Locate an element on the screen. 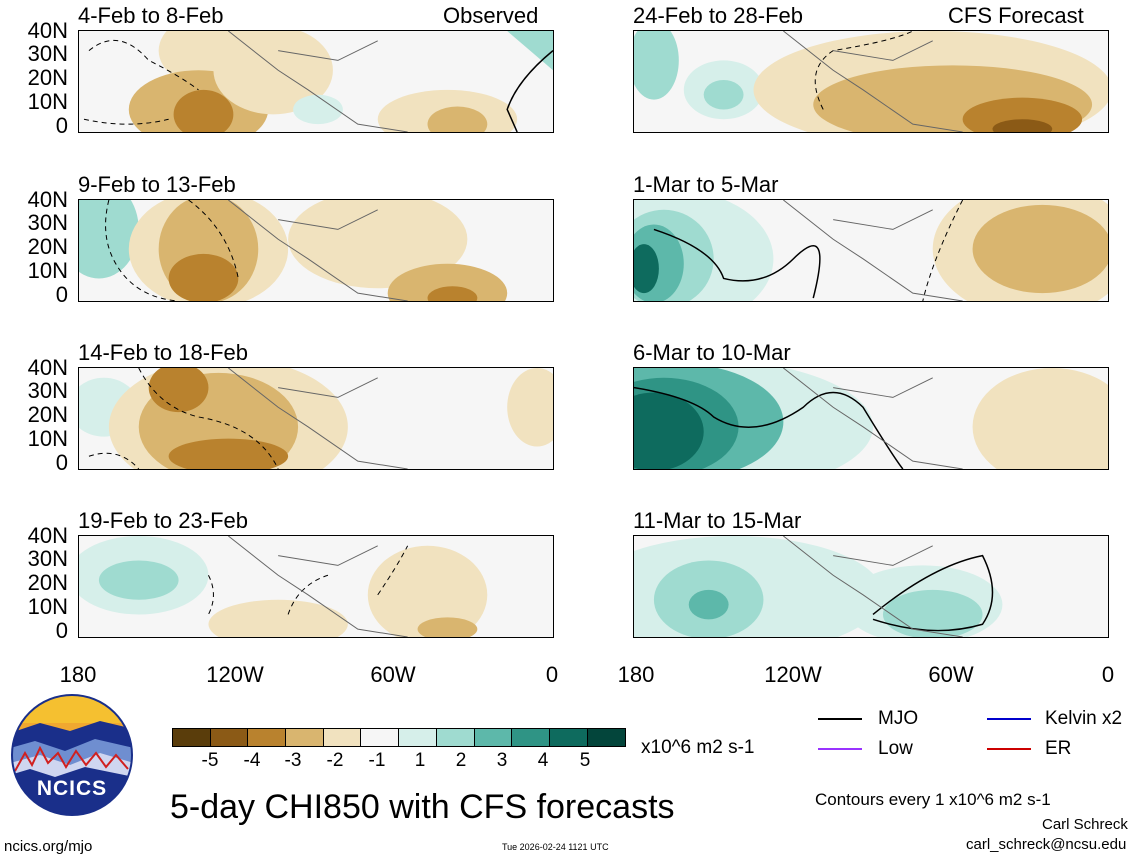 The height and width of the screenshot is (859, 1135). footer-site: ncics.org/mjo is located at coordinates (48, 846).